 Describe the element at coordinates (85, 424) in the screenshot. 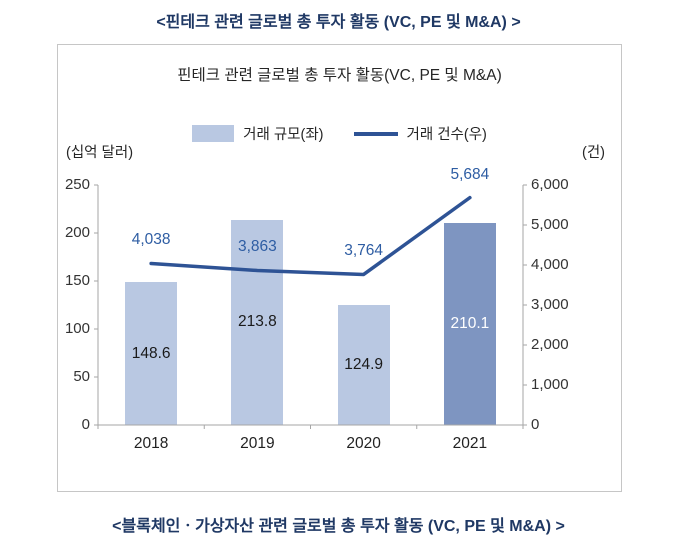

I see `y-axis-tick-left: 0` at that location.